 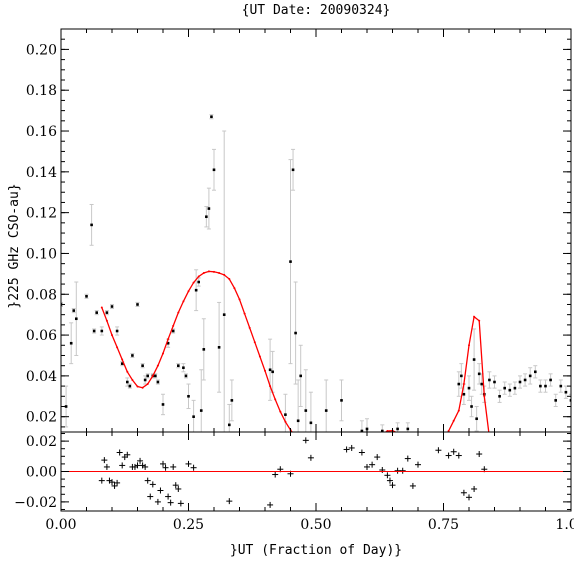 I want to click on panel-frame, so click(x=316, y=471).